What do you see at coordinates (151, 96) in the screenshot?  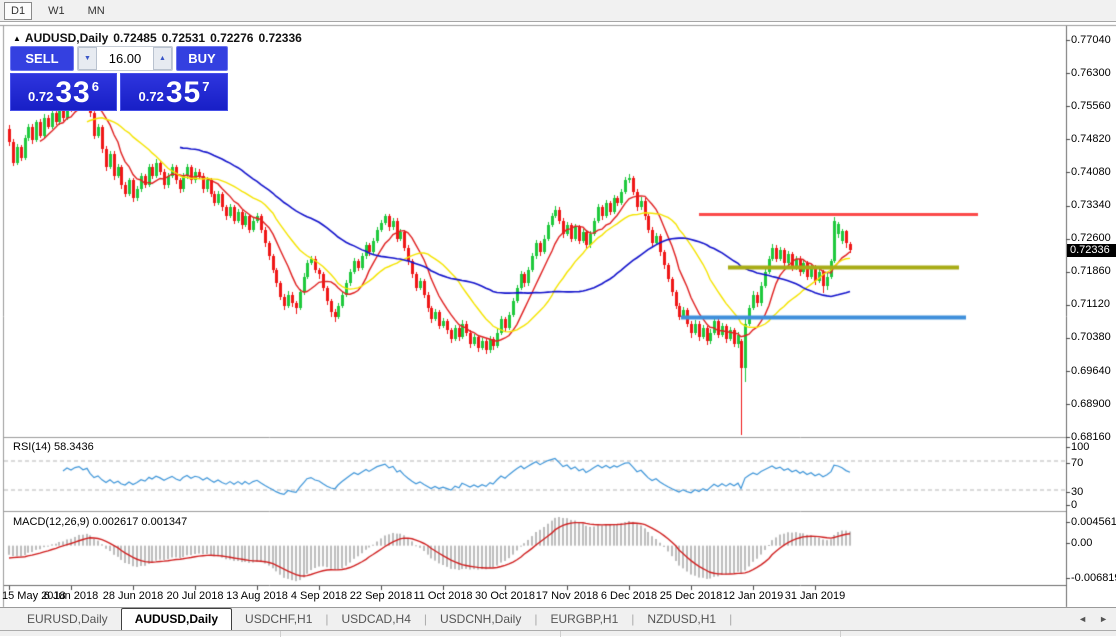 I see `buy-price-prefix: 0.72` at bounding box center [151, 96].